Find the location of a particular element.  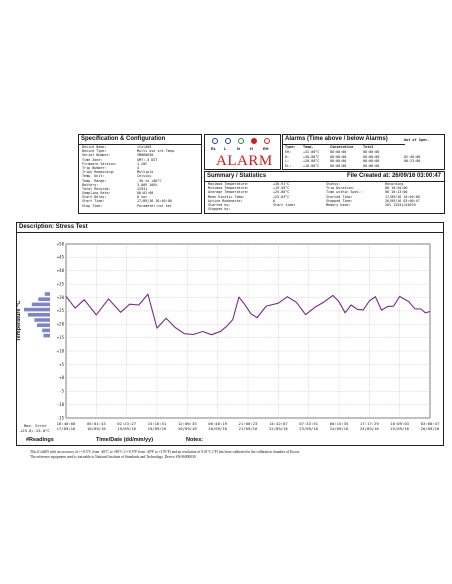

spec-label: Time Zone: is located at coordinates (92, 159).